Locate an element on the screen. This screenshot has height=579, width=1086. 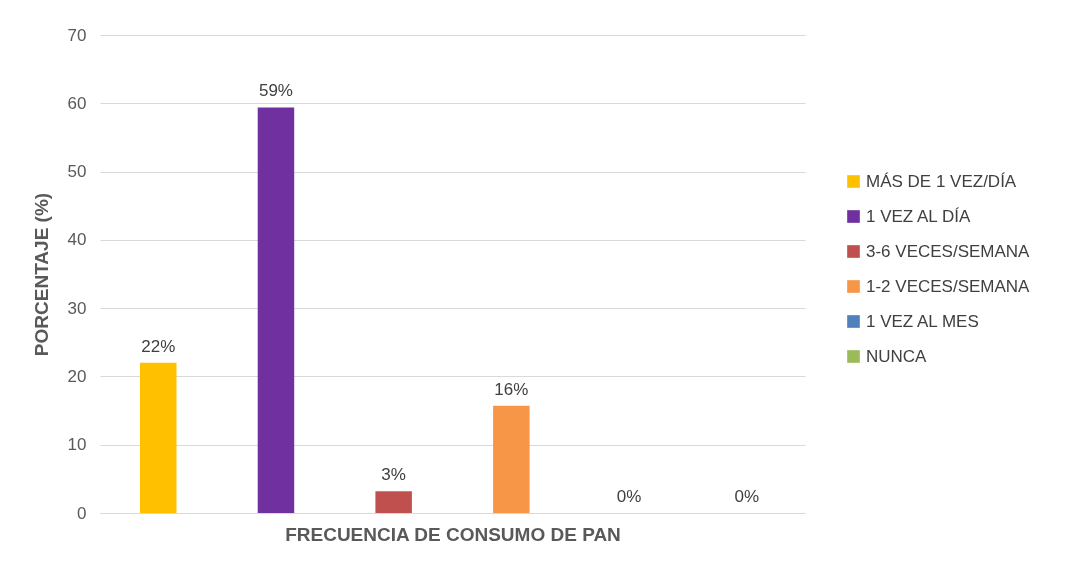
legend-label: 1 VEZ AL DÍA is located at coordinates (918, 216).